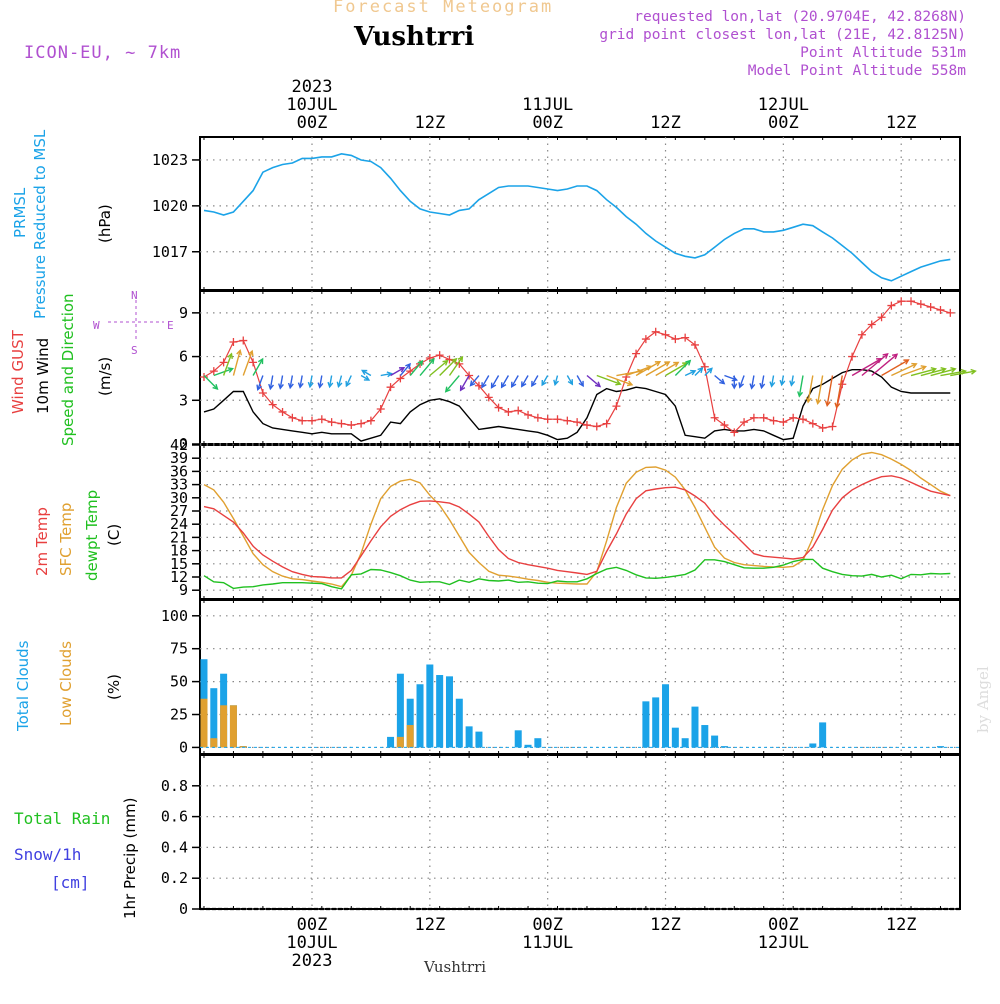  I want to click on clouds-ytick-label: 100, so click(174, 616).